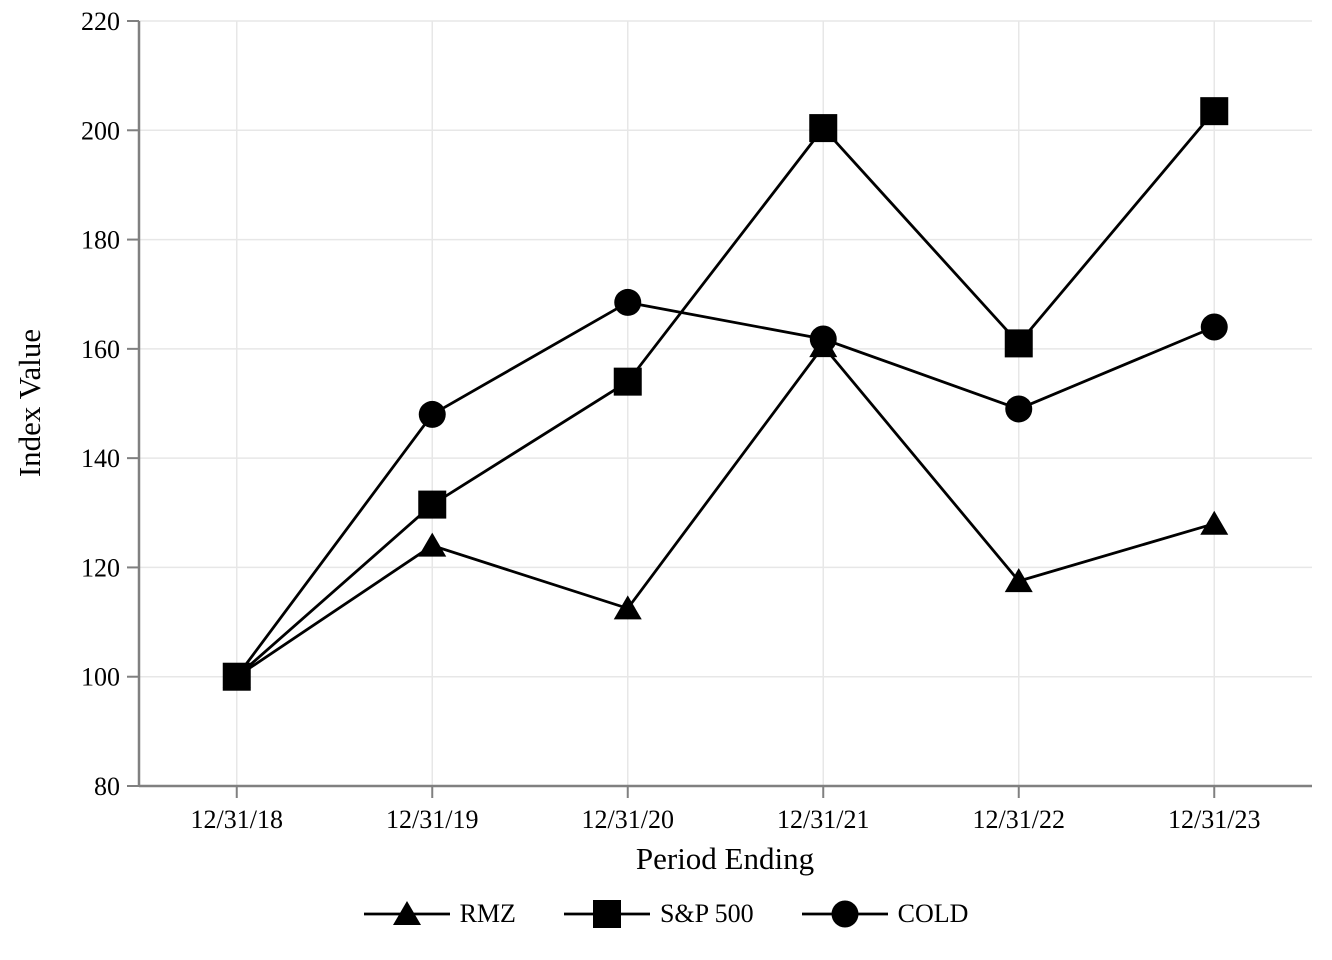 The height and width of the screenshot is (960, 1332). I want to click on x-axis-title: Period Ending, so click(725, 858).